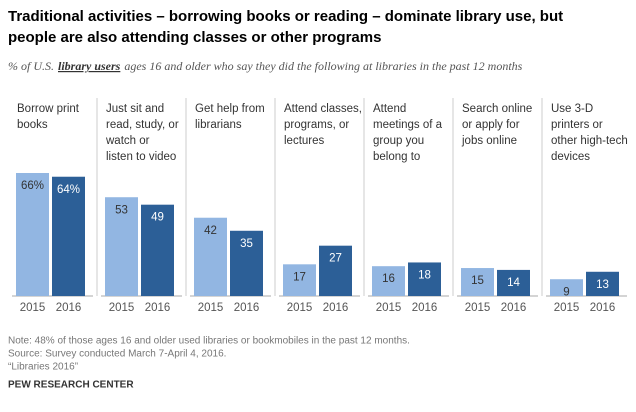  I want to click on value-label: 13, so click(602, 285).